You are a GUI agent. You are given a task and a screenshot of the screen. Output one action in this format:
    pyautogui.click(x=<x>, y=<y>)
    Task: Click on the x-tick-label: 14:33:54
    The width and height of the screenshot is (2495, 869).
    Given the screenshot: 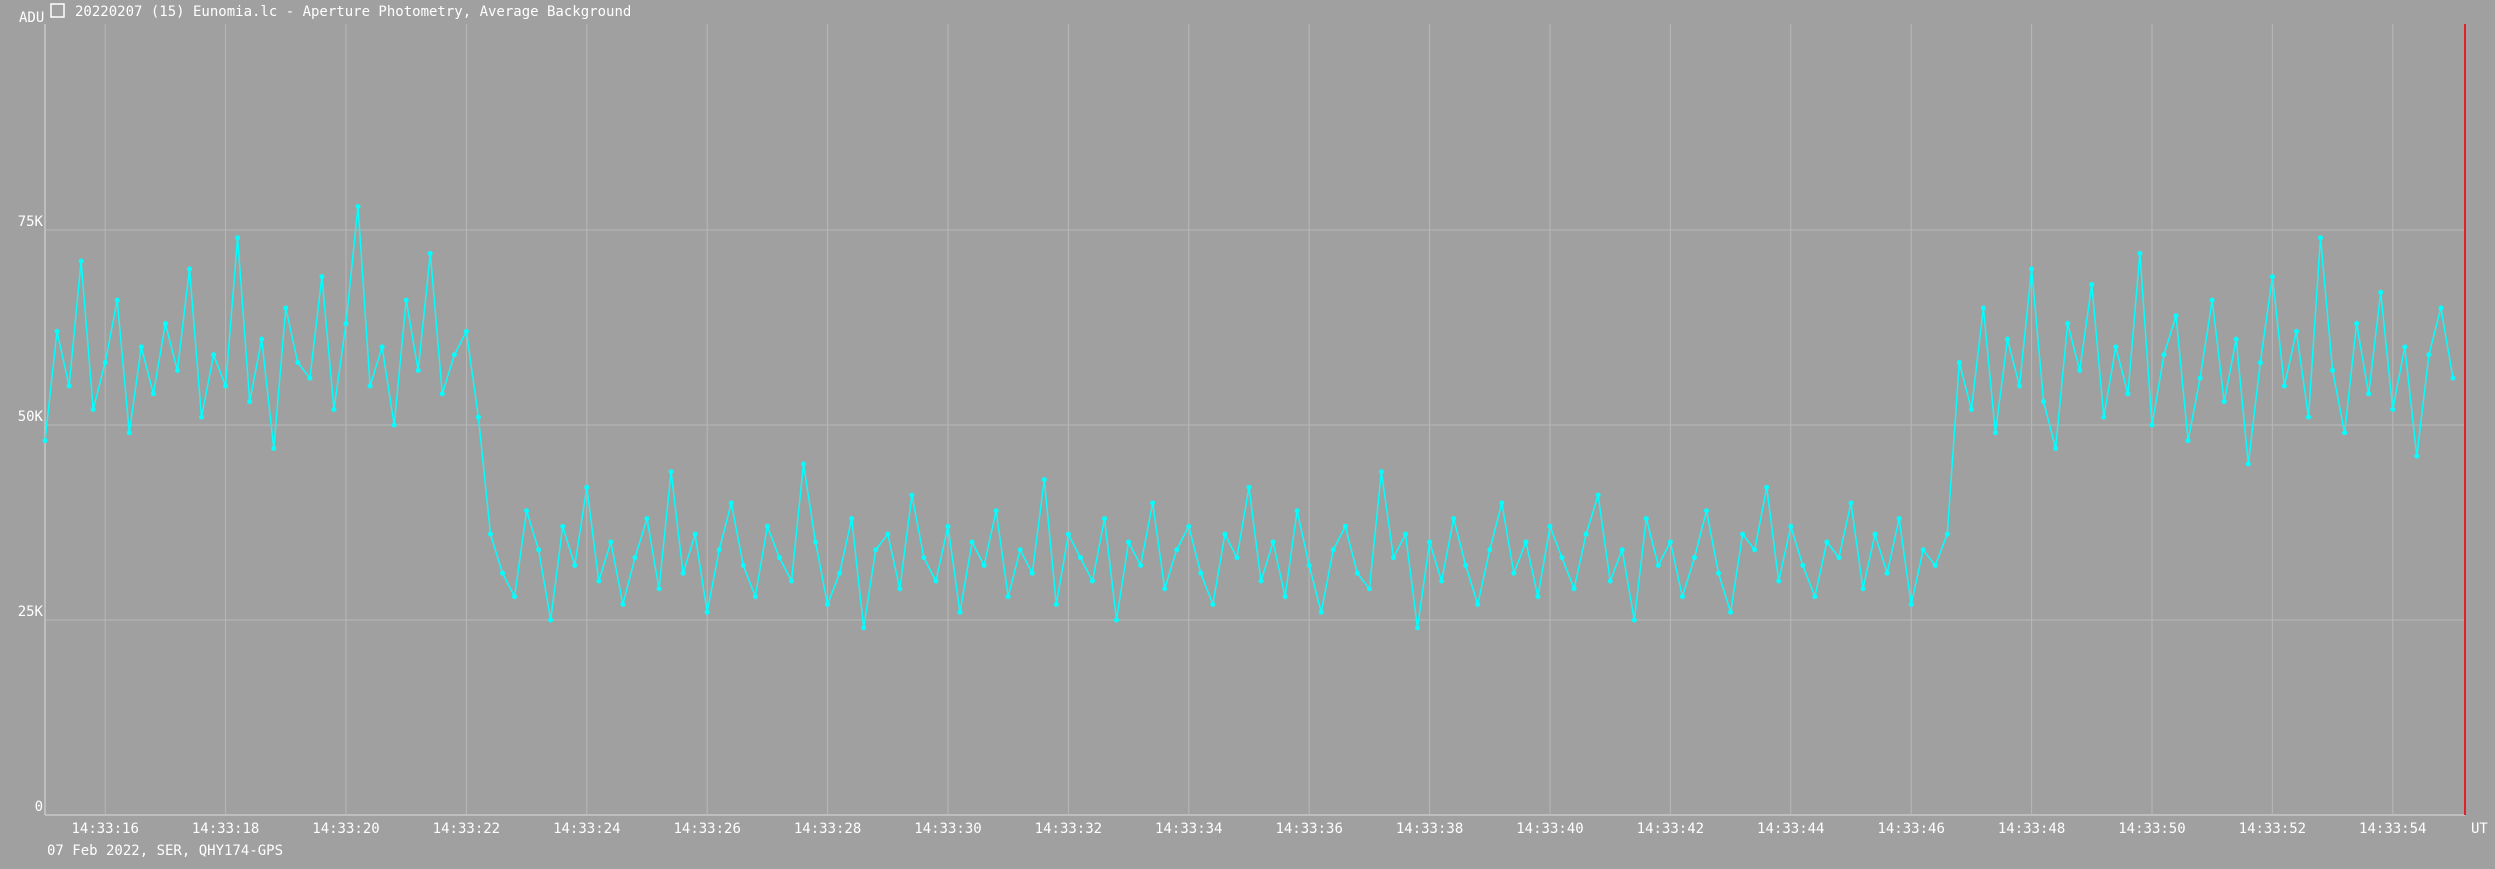 What is the action you would take?
    pyautogui.click(x=2392, y=829)
    